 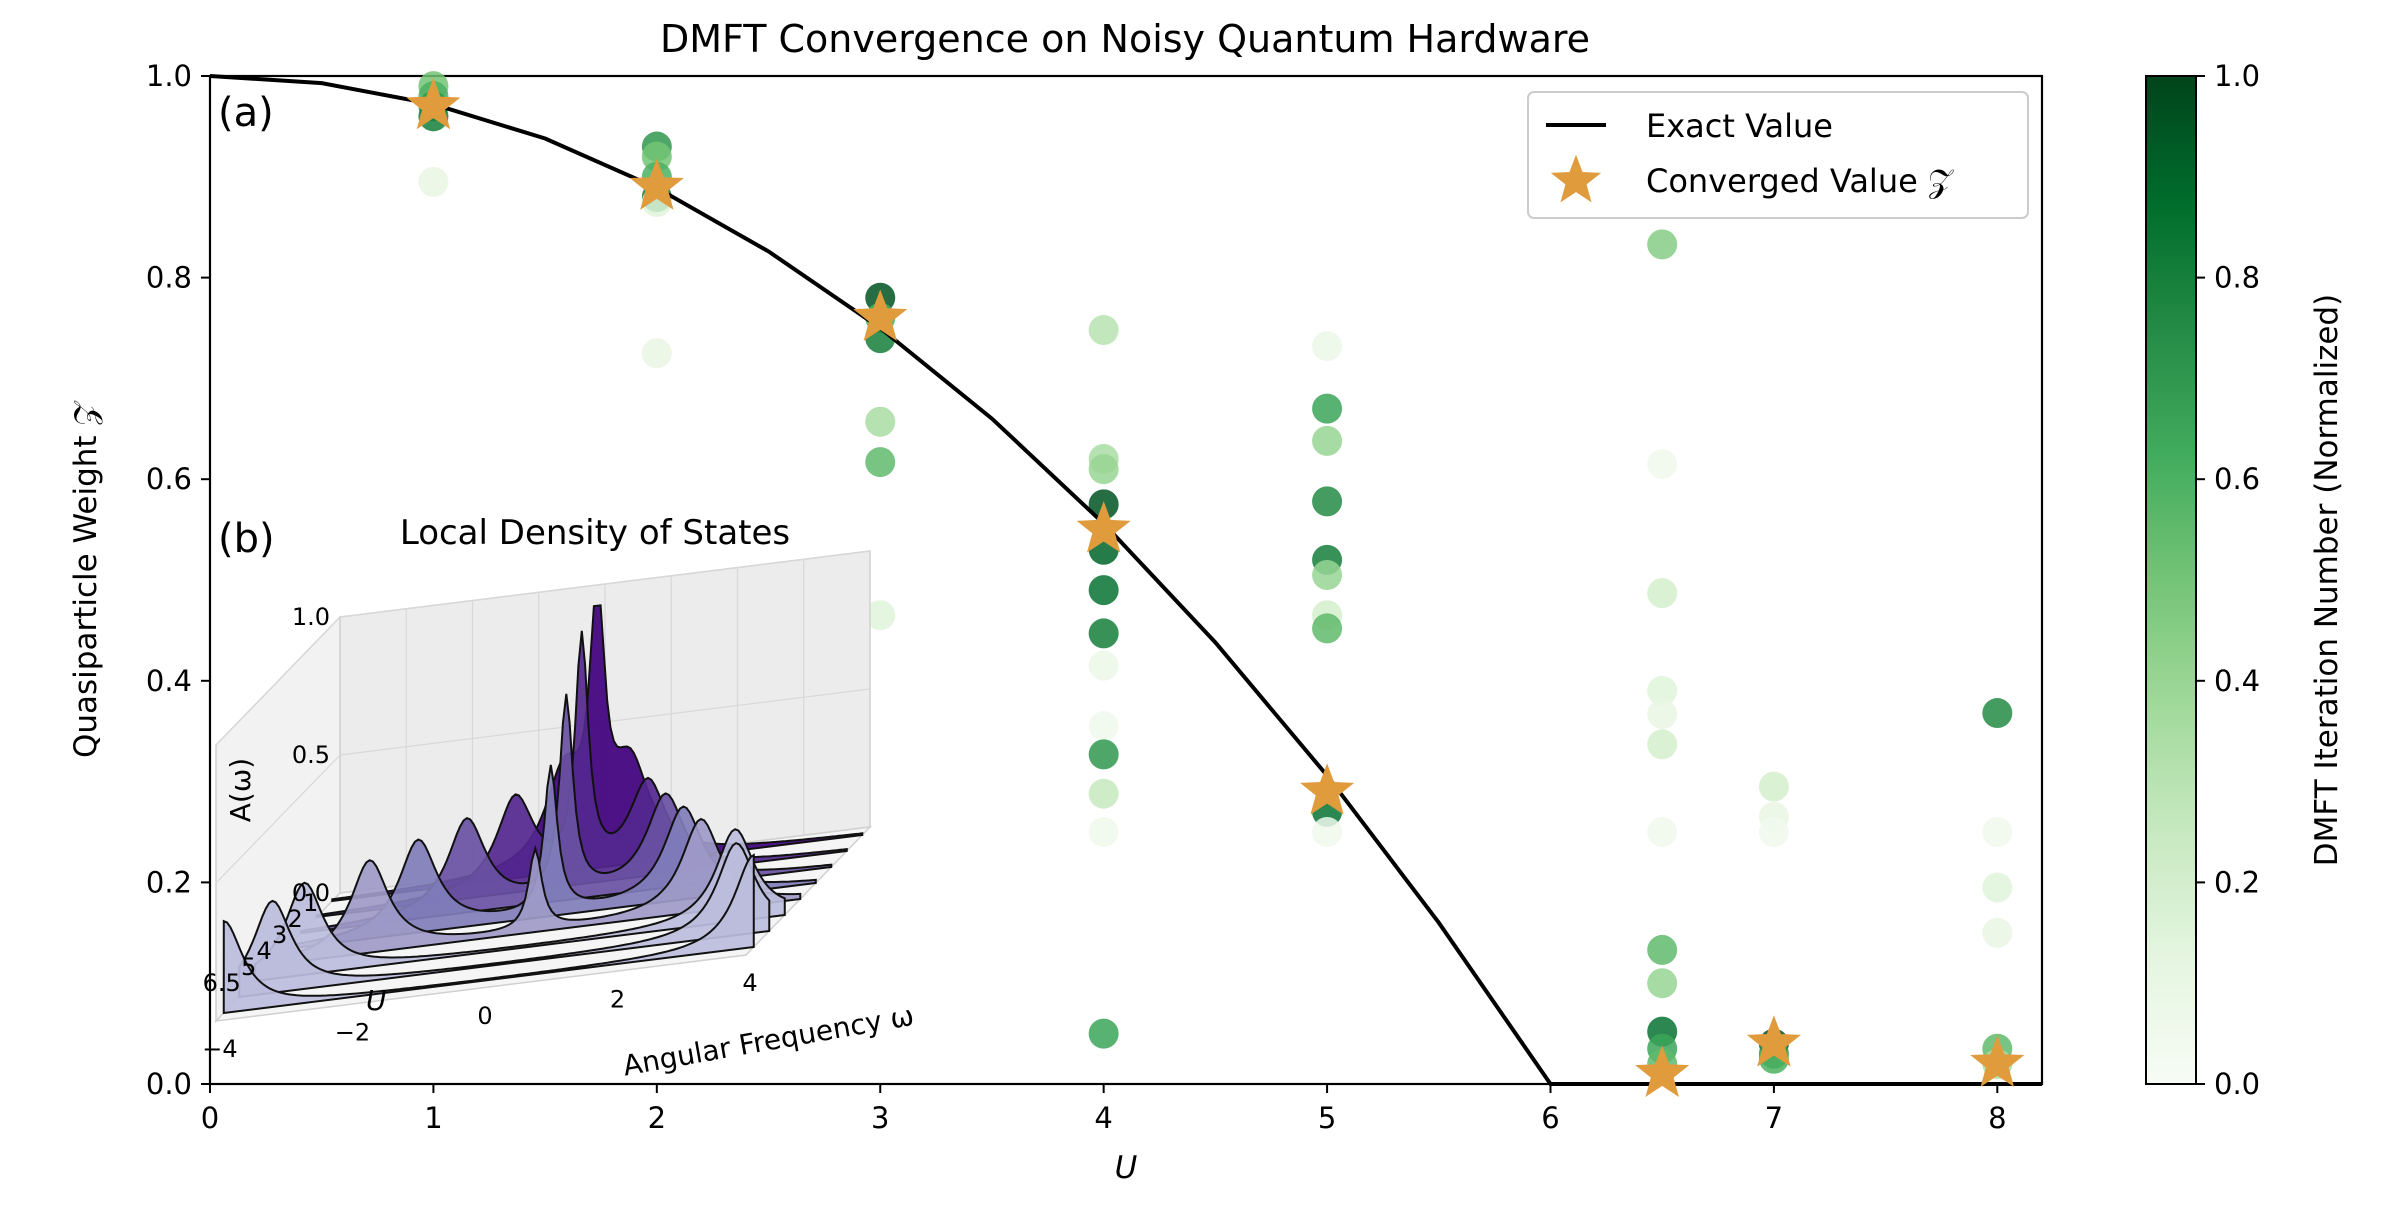 I want to click on inset-w-tick: 2, so click(x=617, y=1000).